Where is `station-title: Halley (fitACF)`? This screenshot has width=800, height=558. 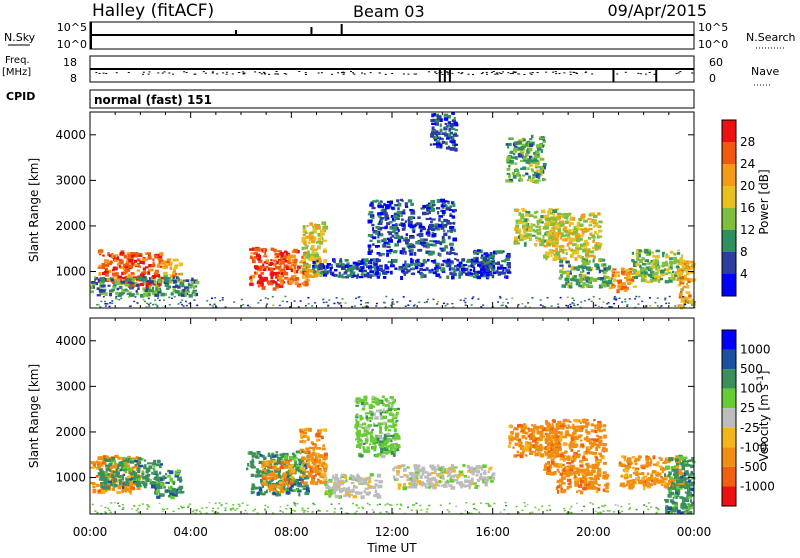 station-title: Halley (fitACF) is located at coordinates (153, 11).